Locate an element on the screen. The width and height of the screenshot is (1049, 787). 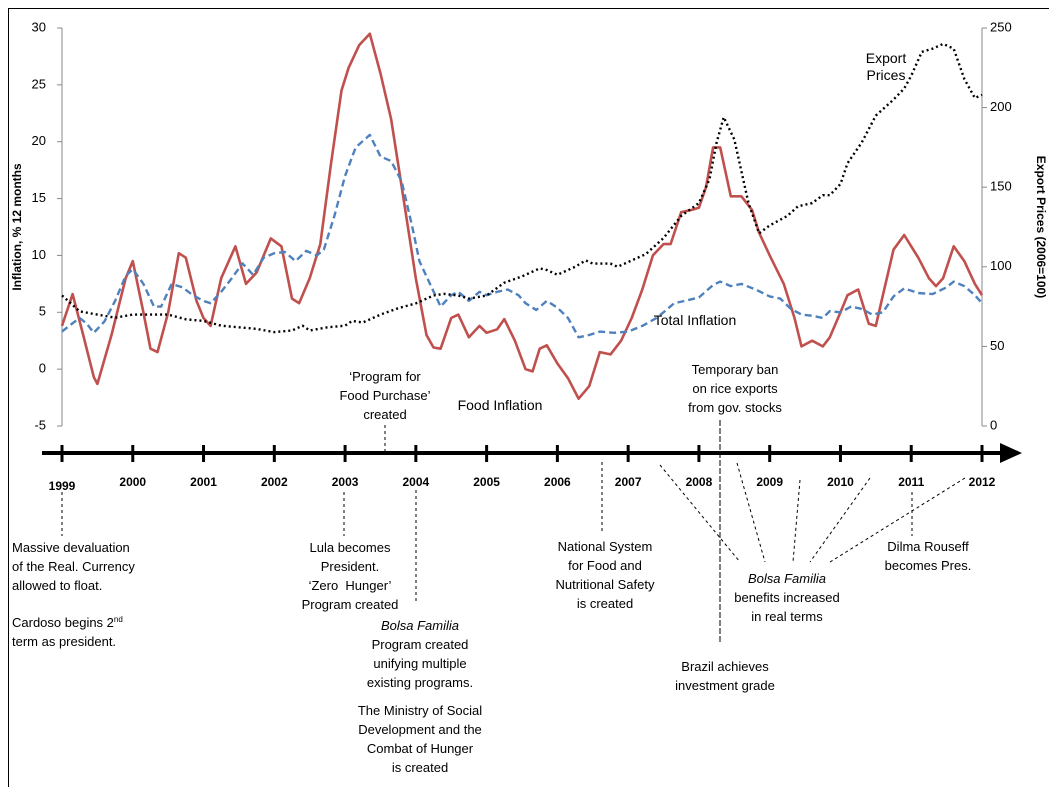
event-note: Brazil achieves investment grade is located at coordinates (725, 676).